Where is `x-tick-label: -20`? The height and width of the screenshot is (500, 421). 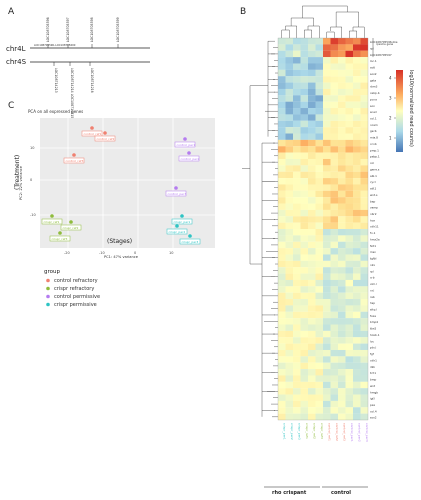 x-tick-label: -20 is located at coordinates (67, 253).